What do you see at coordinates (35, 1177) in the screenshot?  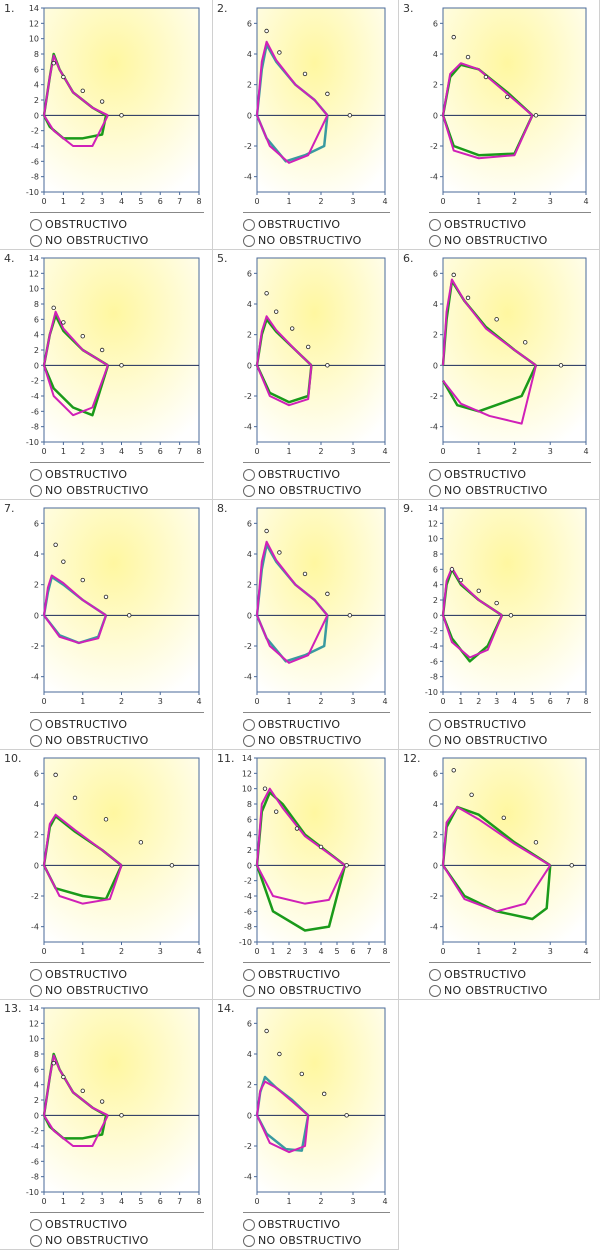 I see `y-tick-label: -8` at bounding box center [35, 1177].